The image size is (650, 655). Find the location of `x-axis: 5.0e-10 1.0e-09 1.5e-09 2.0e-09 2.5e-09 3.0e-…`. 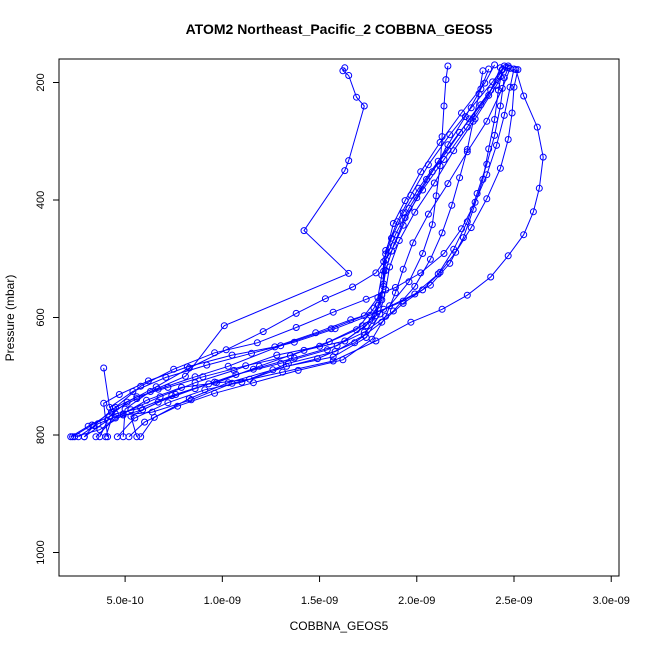

x-axis: 5.0e-10 1.0e-09 1.5e-09 2.0e-09 2.5e-09 3.0e-… is located at coordinates (368, 591).